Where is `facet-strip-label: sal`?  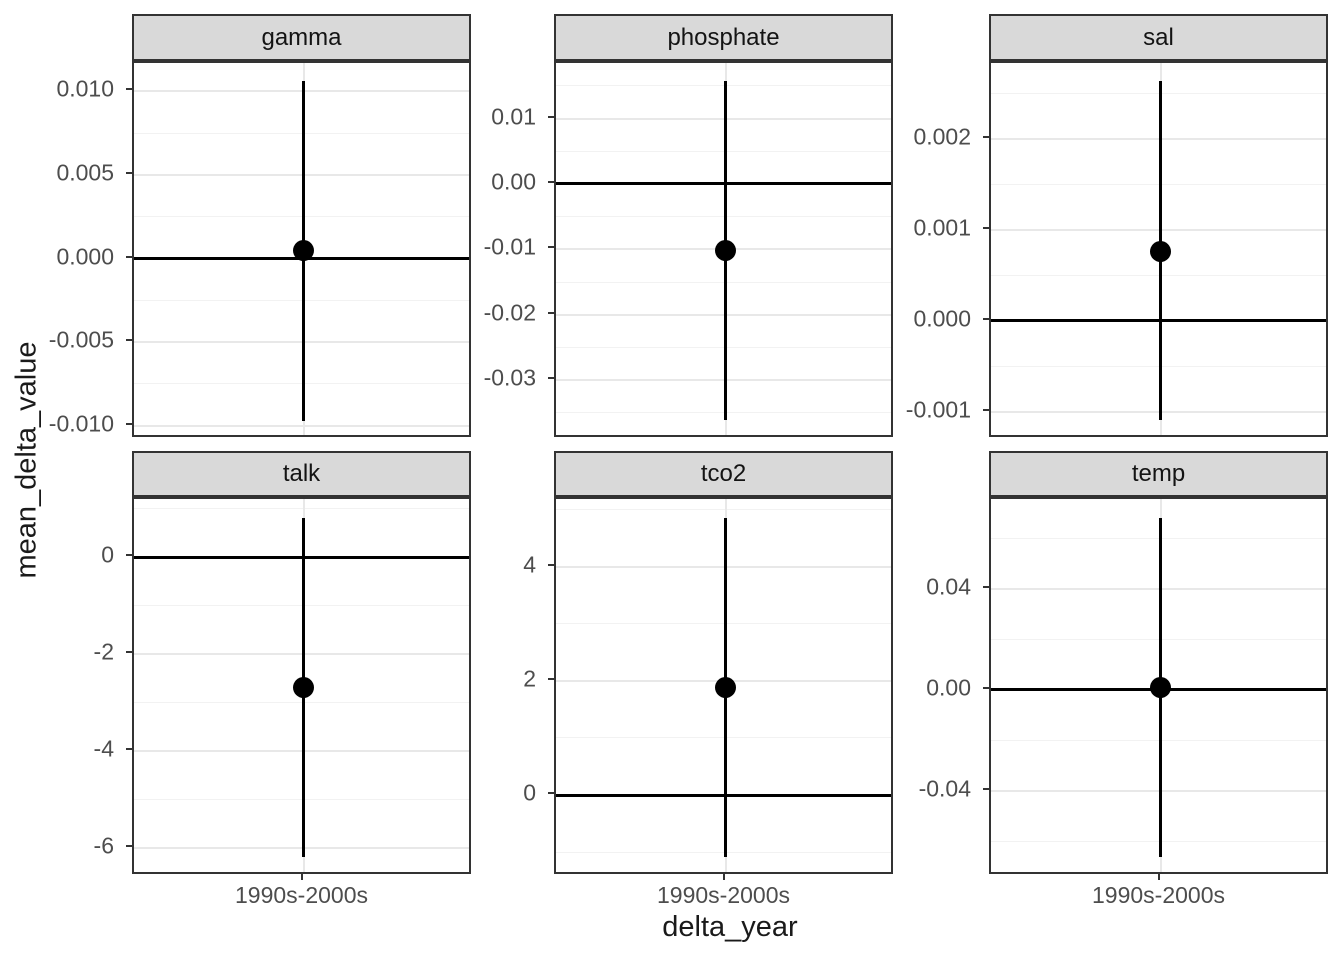 facet-strip-label: sal is located at coordinates (1158, 37).